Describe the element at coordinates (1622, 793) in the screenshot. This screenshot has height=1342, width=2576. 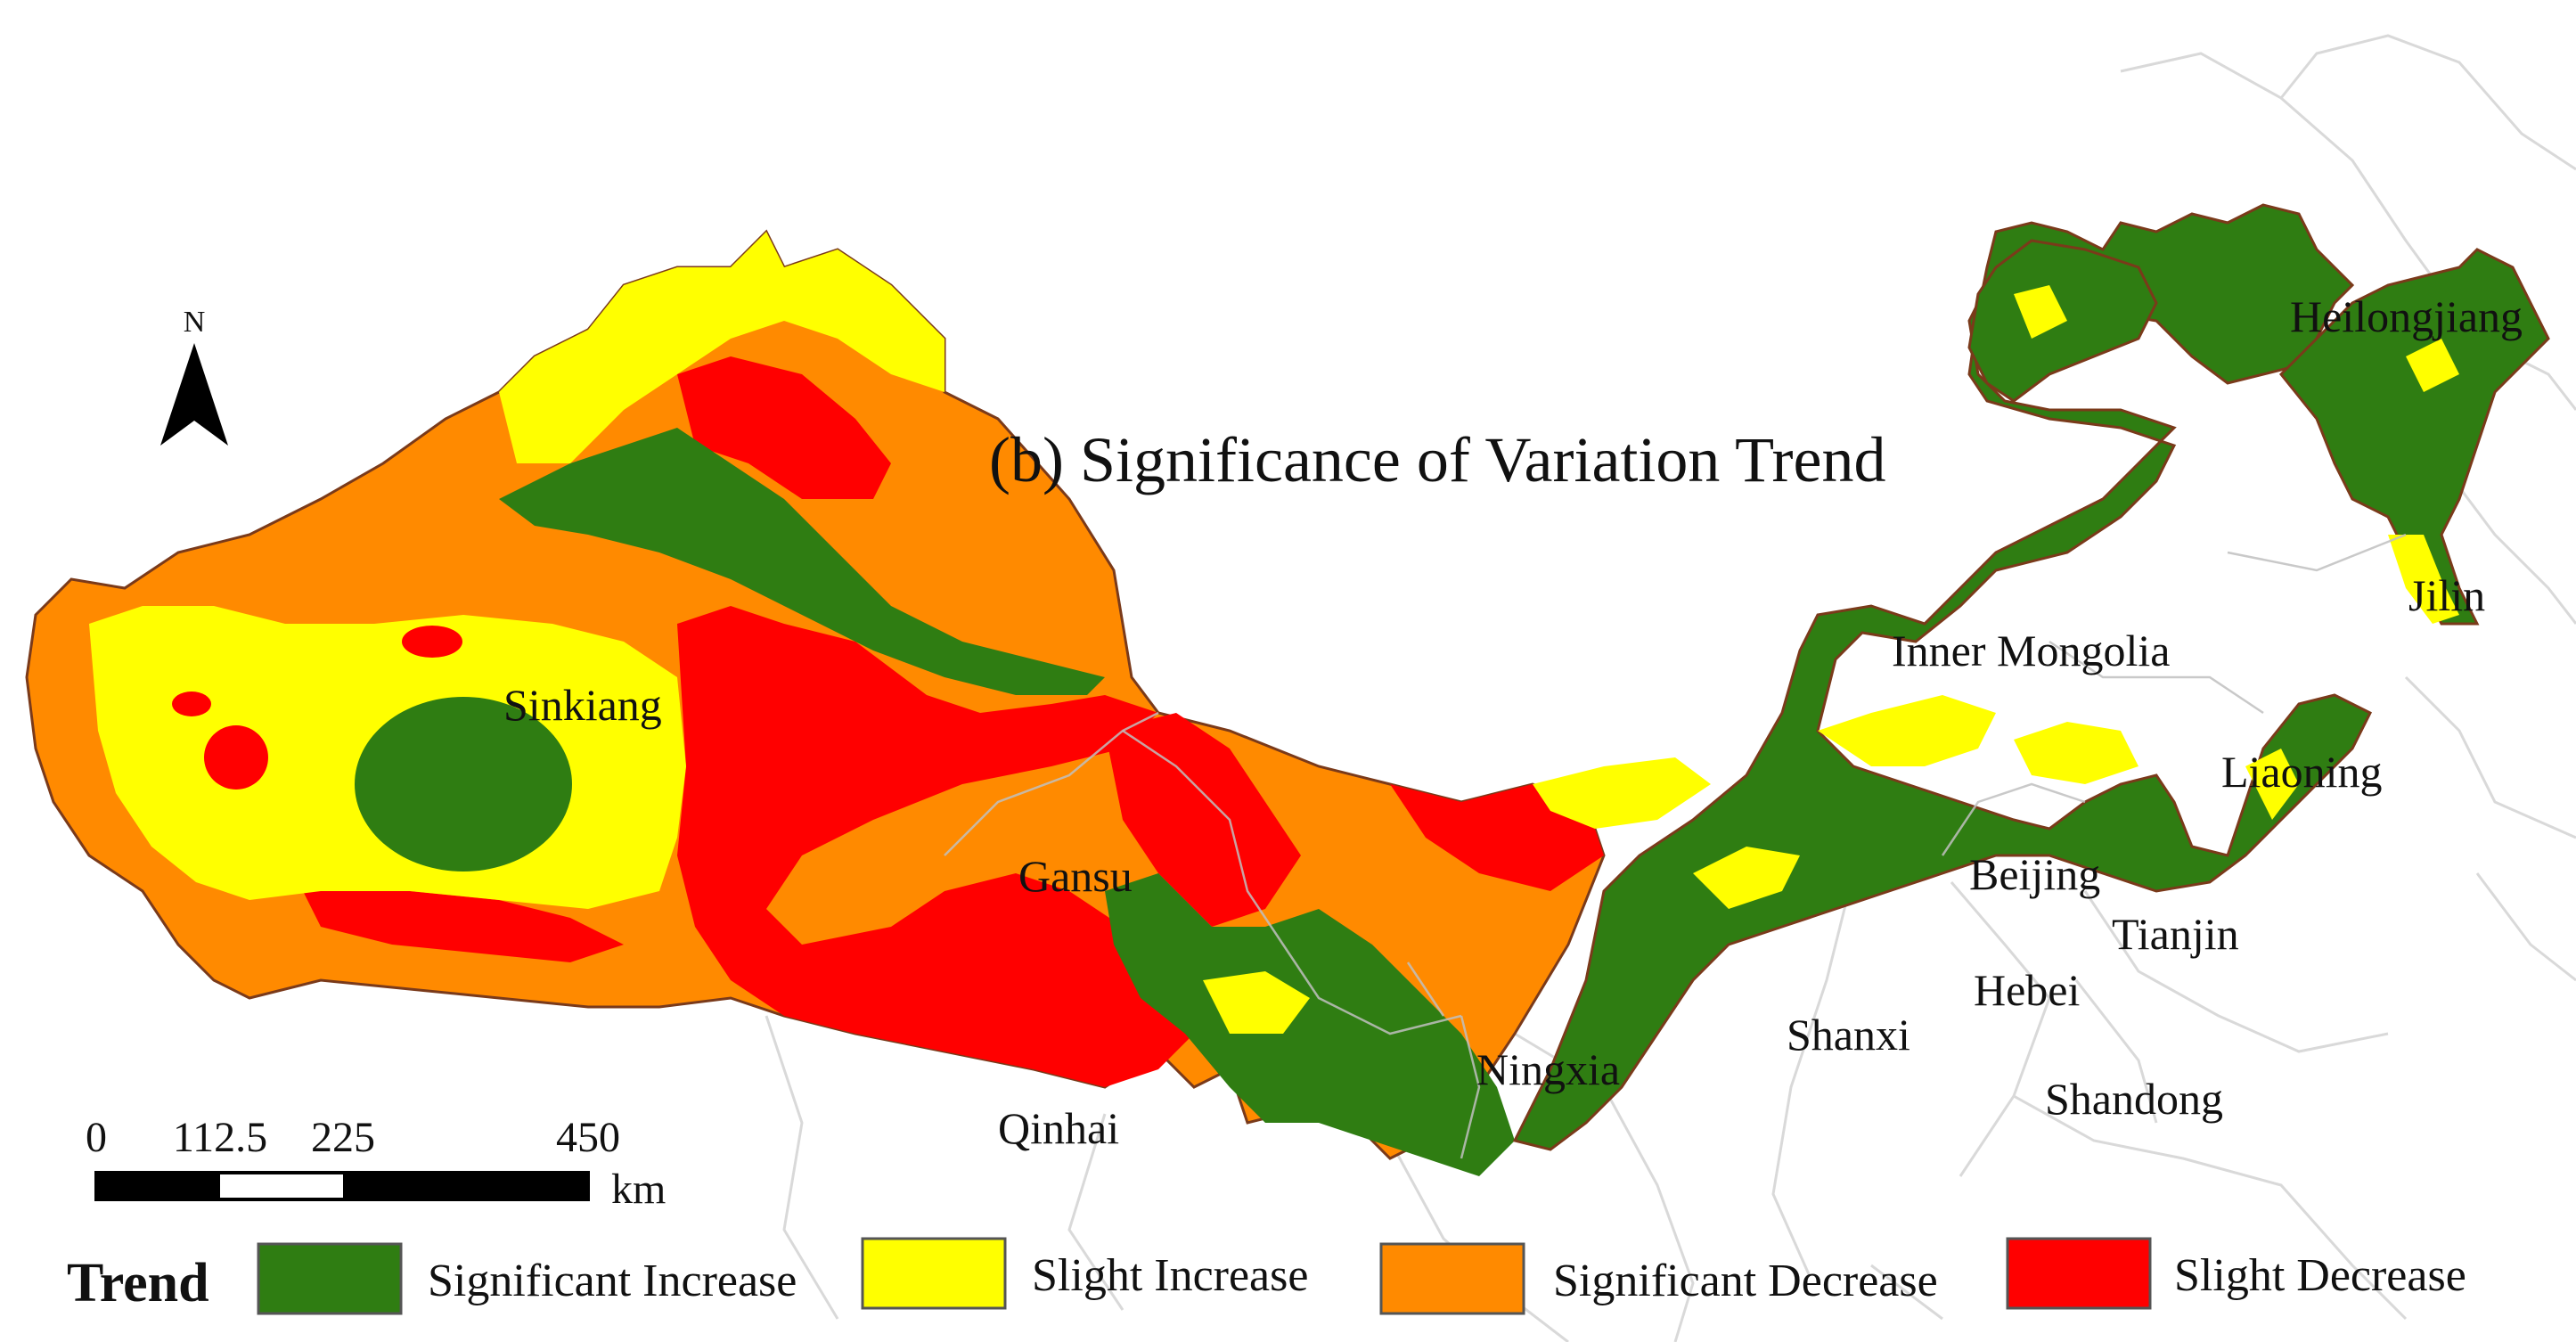
I see `region-slight-increase-east-strip` at that location.